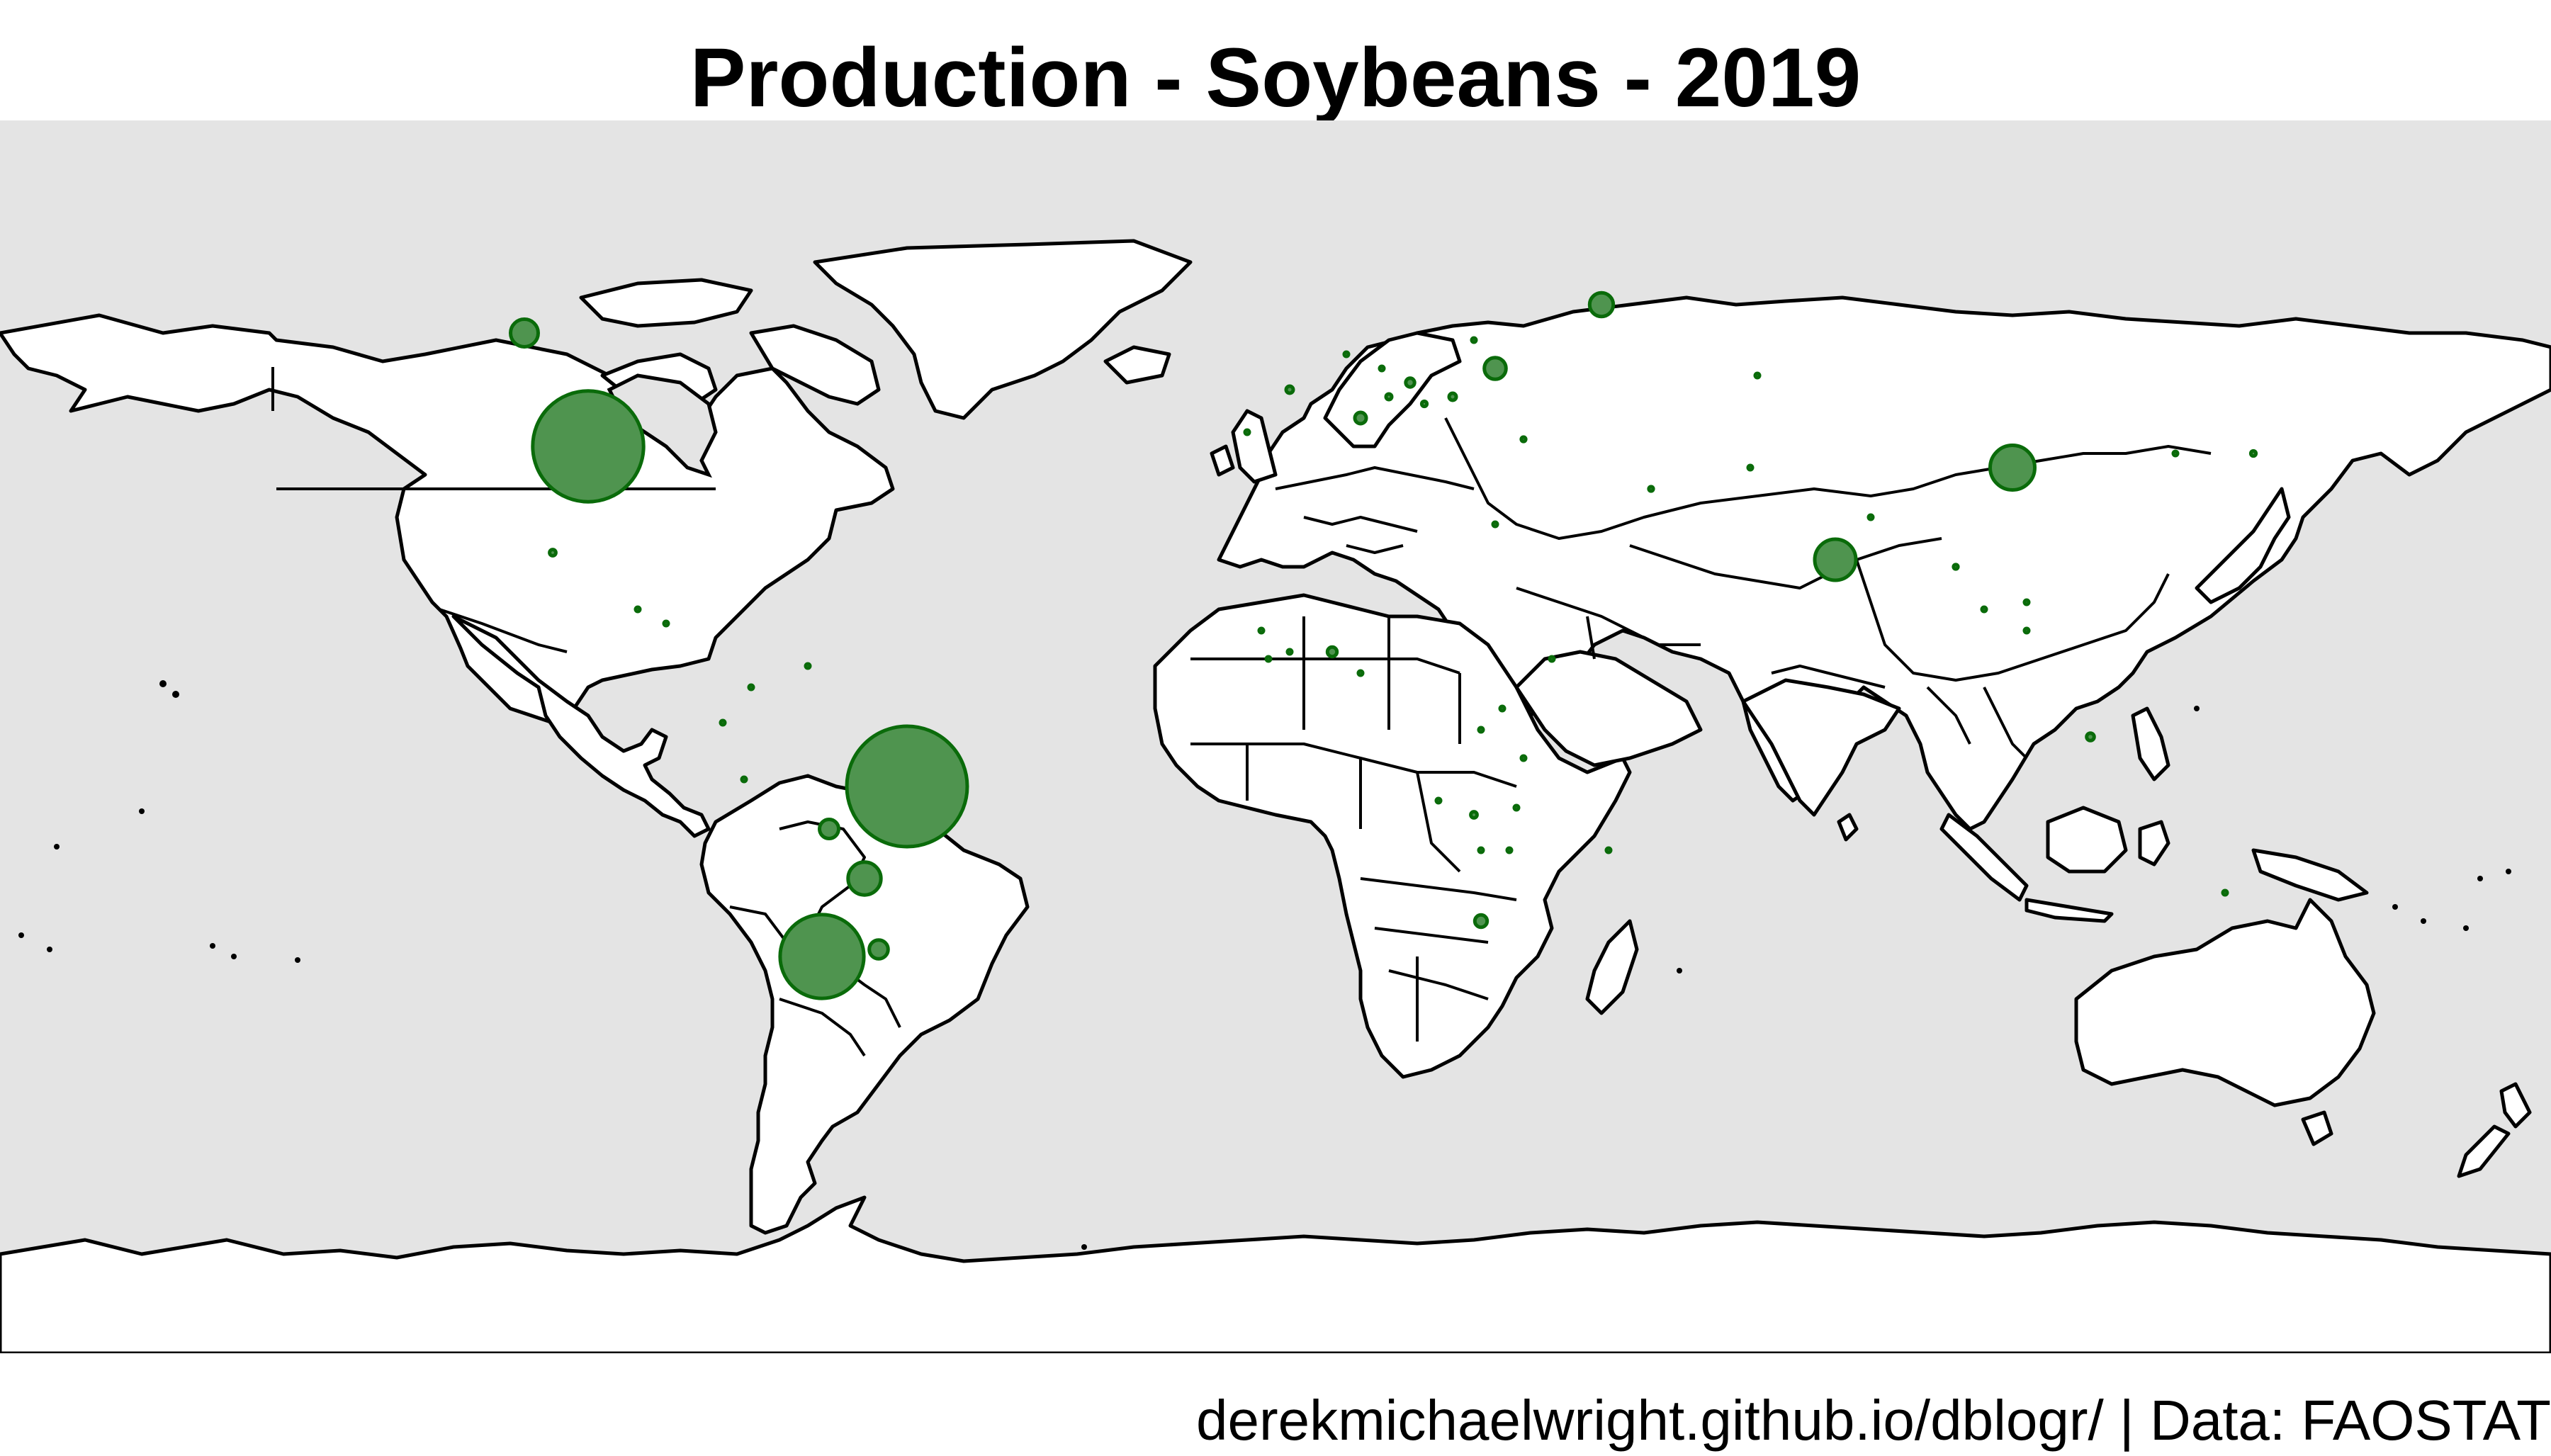 The height and width of the screenshot is (1456, 2551). I want to click on landmass-sri-lanka, so click(1848, 827).